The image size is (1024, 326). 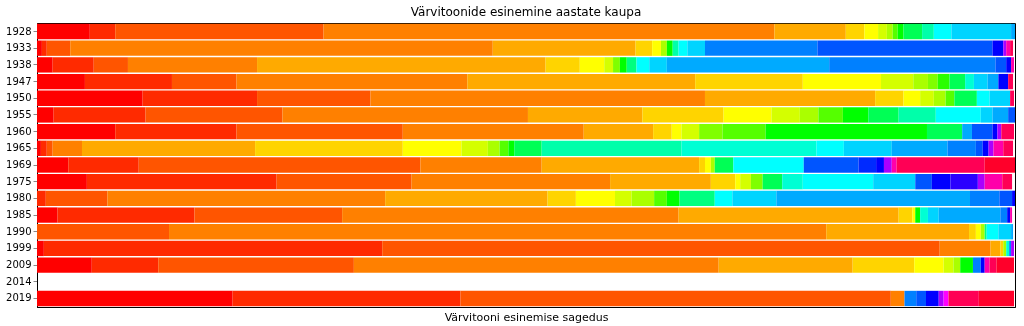 What do you see at coordinates (19, 114) in the screenshot?
I see `y-tick-label: 1955` at bounding box center [19, 114].